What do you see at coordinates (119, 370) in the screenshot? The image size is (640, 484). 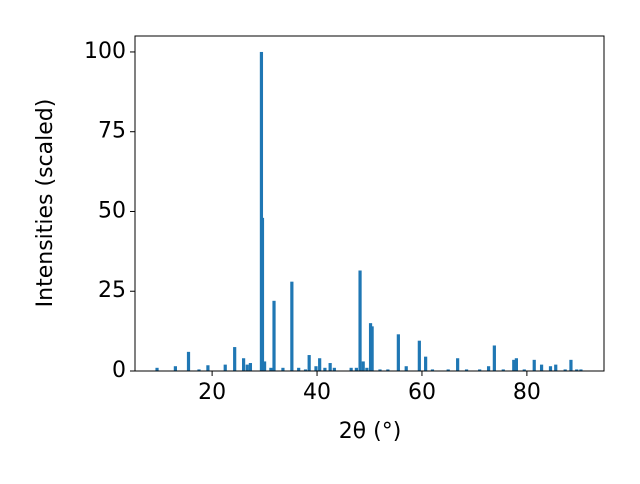 I see `y-tick-label: 0` at bounding box center [119, 370].